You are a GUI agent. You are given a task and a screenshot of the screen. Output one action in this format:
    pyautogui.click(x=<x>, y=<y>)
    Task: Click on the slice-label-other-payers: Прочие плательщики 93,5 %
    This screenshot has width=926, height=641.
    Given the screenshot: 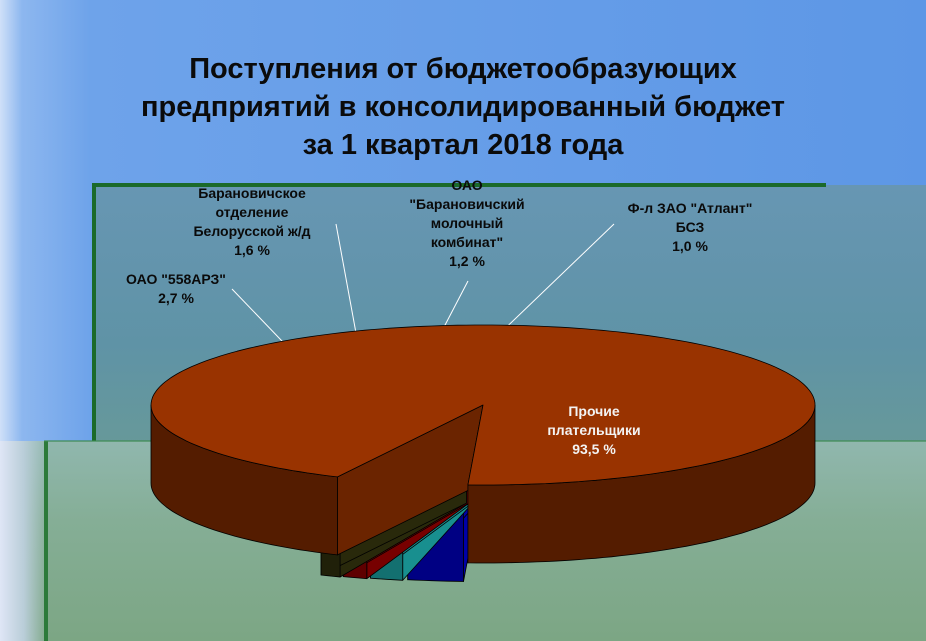 What is the action you would take?
    pyautogui.click(x=594, y=430)
    